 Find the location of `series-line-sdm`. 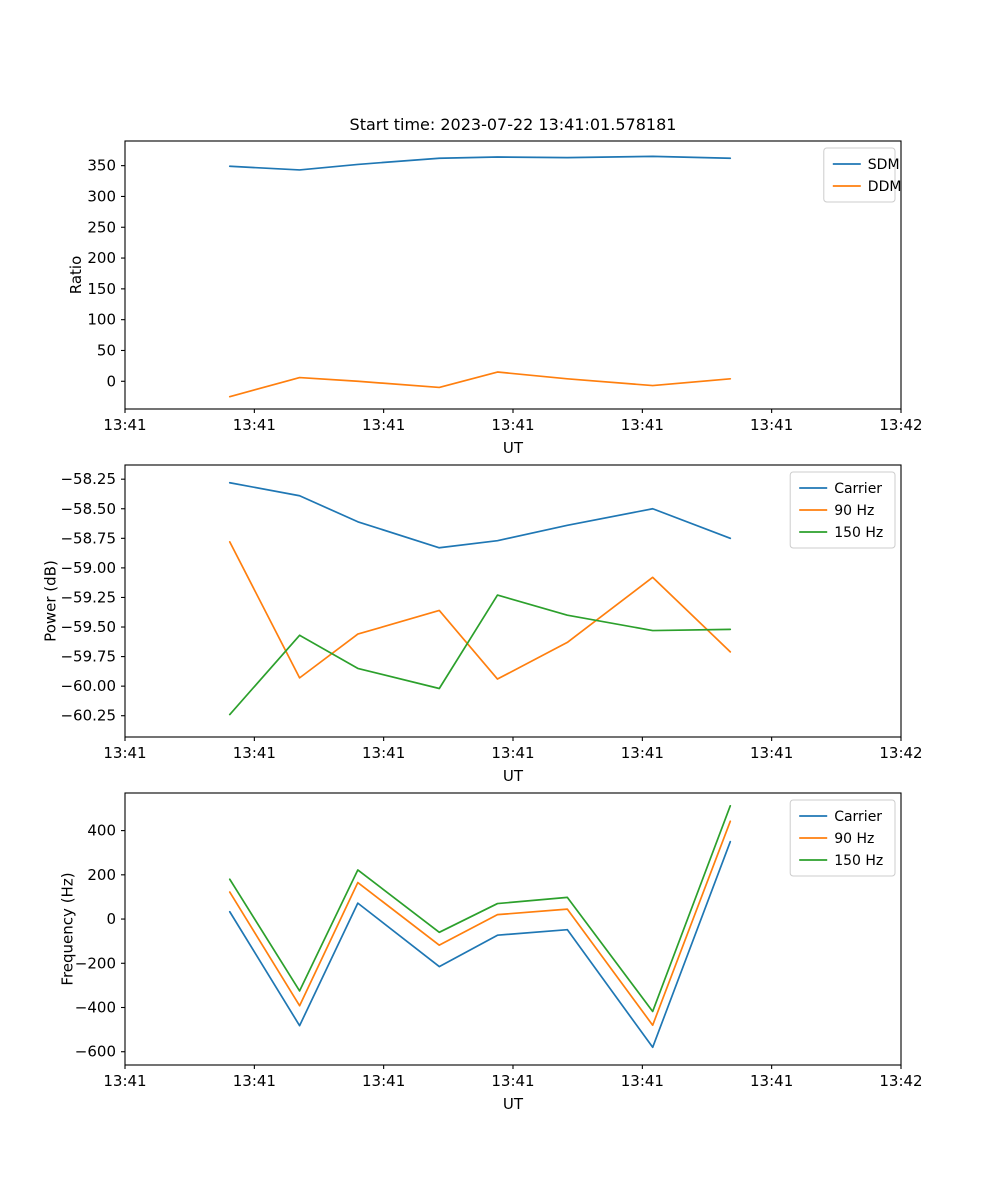

series-line-sdm is located at coordinates (480, 163).